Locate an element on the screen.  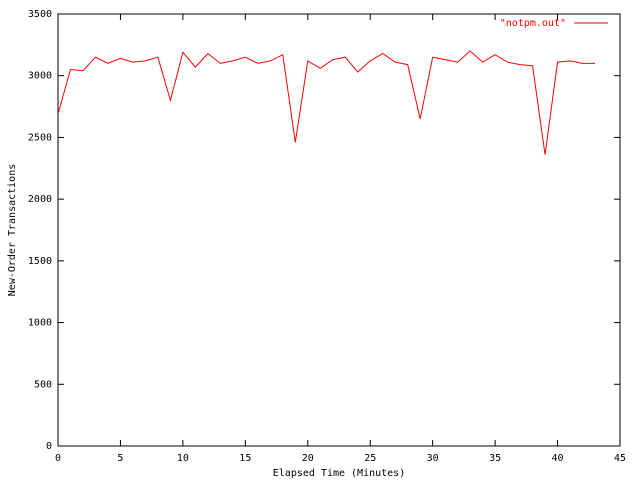
x-tick-label: 10 is located at coordinates (183, 458).